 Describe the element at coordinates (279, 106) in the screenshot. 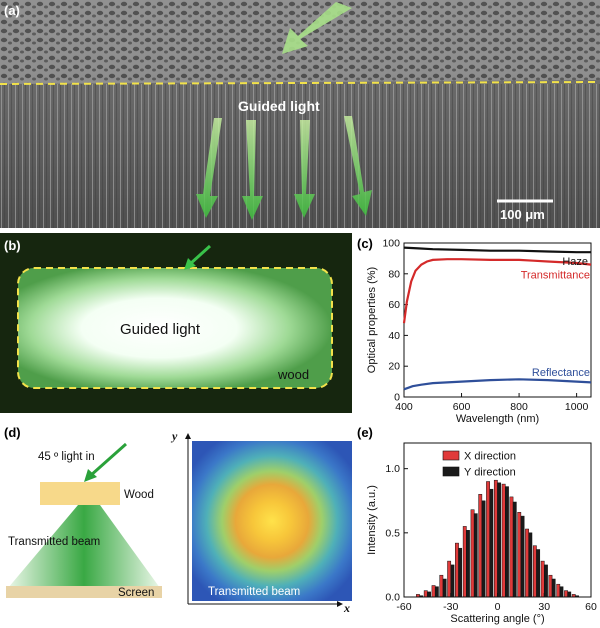

I see `guided-light-label-a: Guided light` at that location.